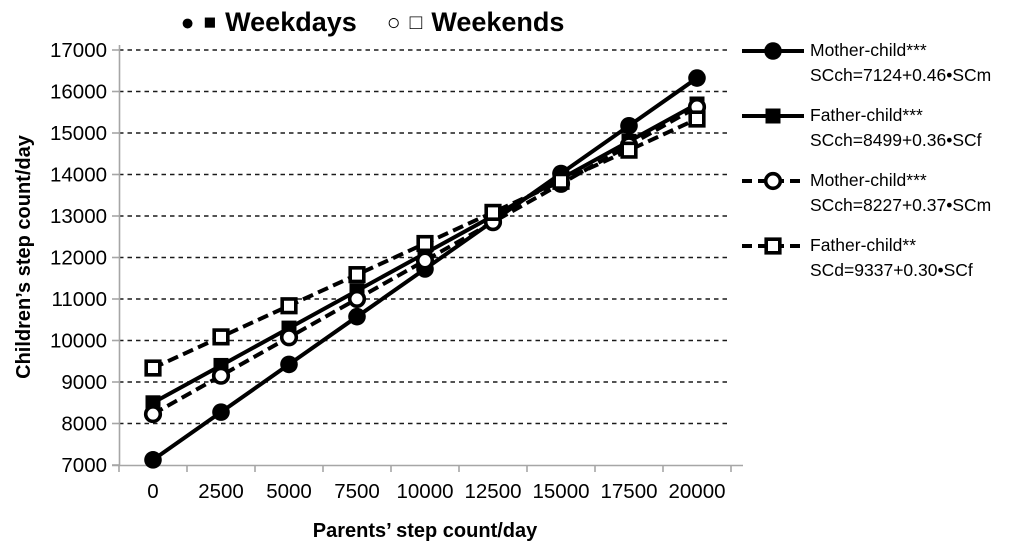 The height and width of the screenshot is (549, 1024). Describe the element at coordinates (78, 216) in the screenshot. I see `y-tick-label: 13000` at that location.